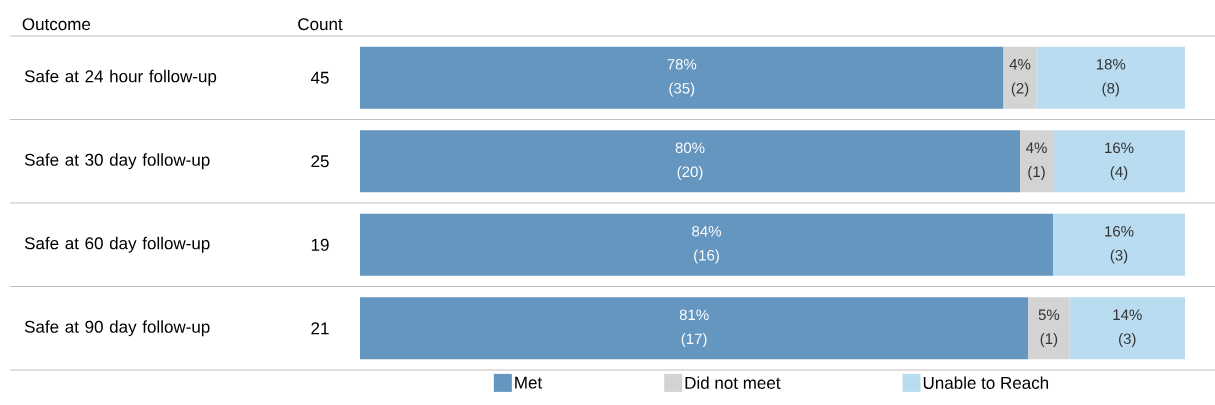 The width and height of the screenshot is (1215, 405). I want to click on data-label: 16% (4), so click(1119, 161).